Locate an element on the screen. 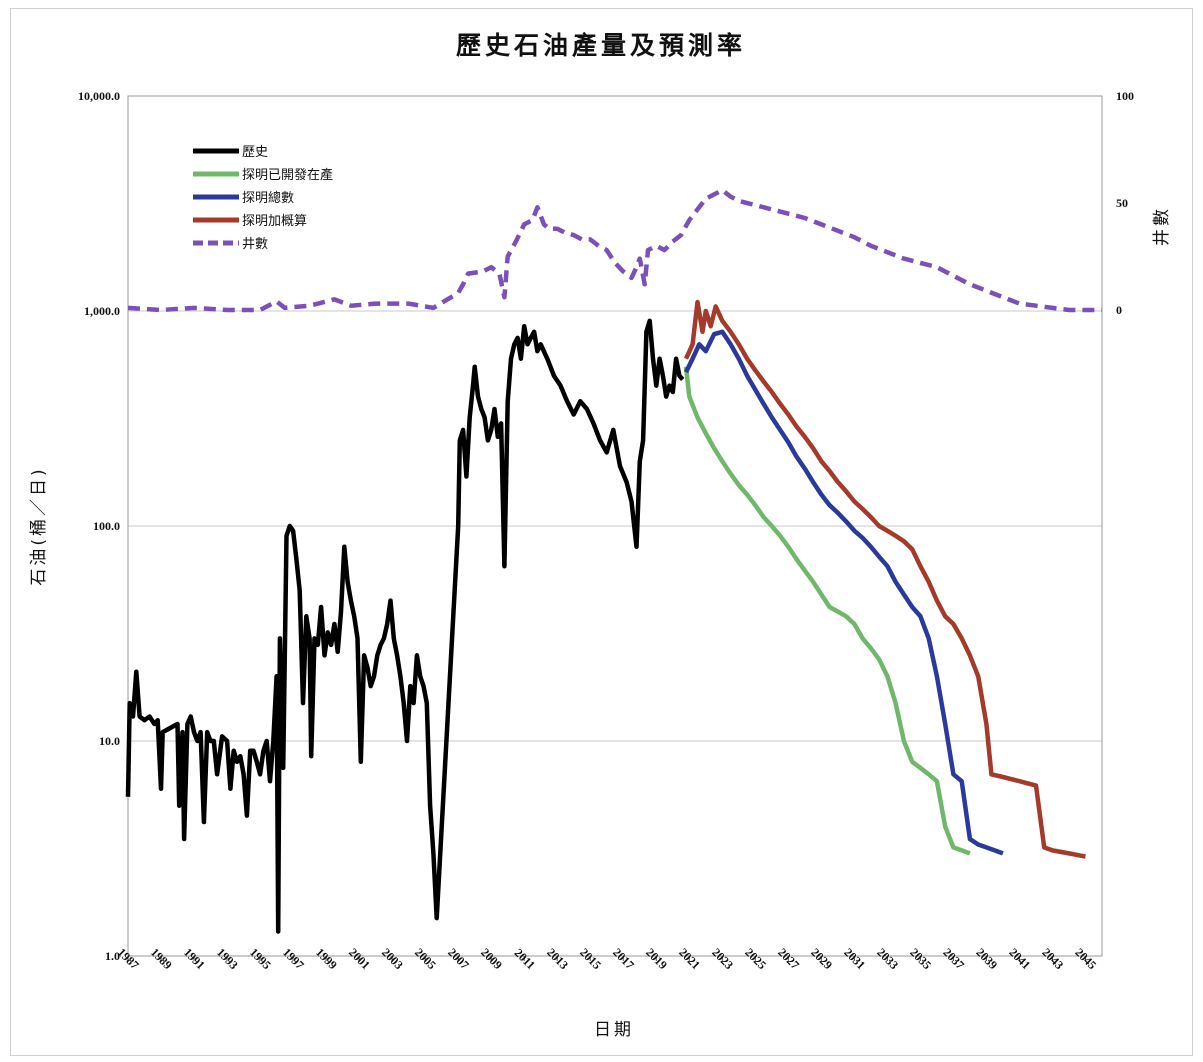 This screenshot has height=1062, width=1203. x-tick-label: 2011 is located at coordinates (525, 959).